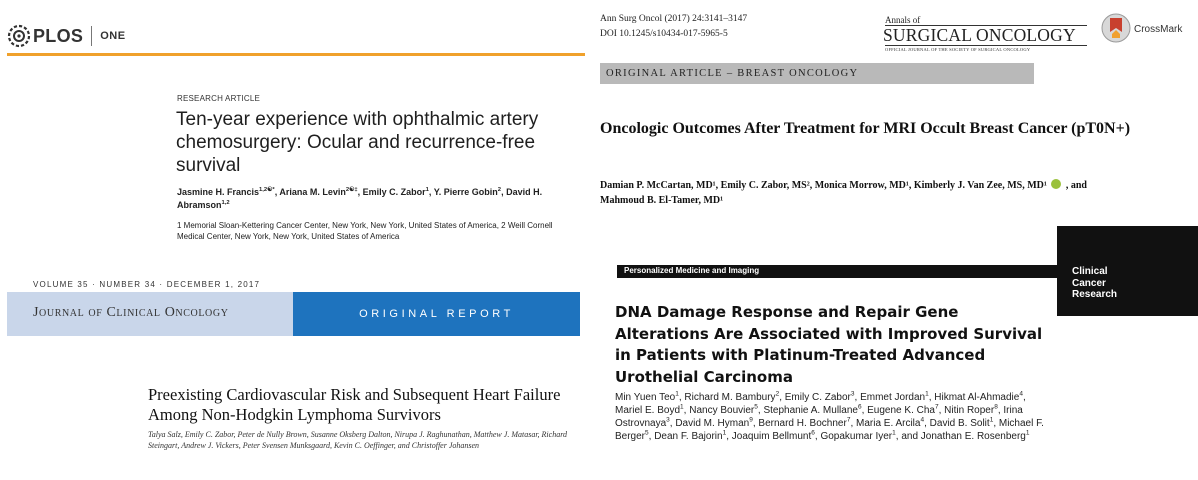 The image size is (1198, 480). I want to click on plos-author-affiliation-mark: 2☯‡, so click(351, 190).